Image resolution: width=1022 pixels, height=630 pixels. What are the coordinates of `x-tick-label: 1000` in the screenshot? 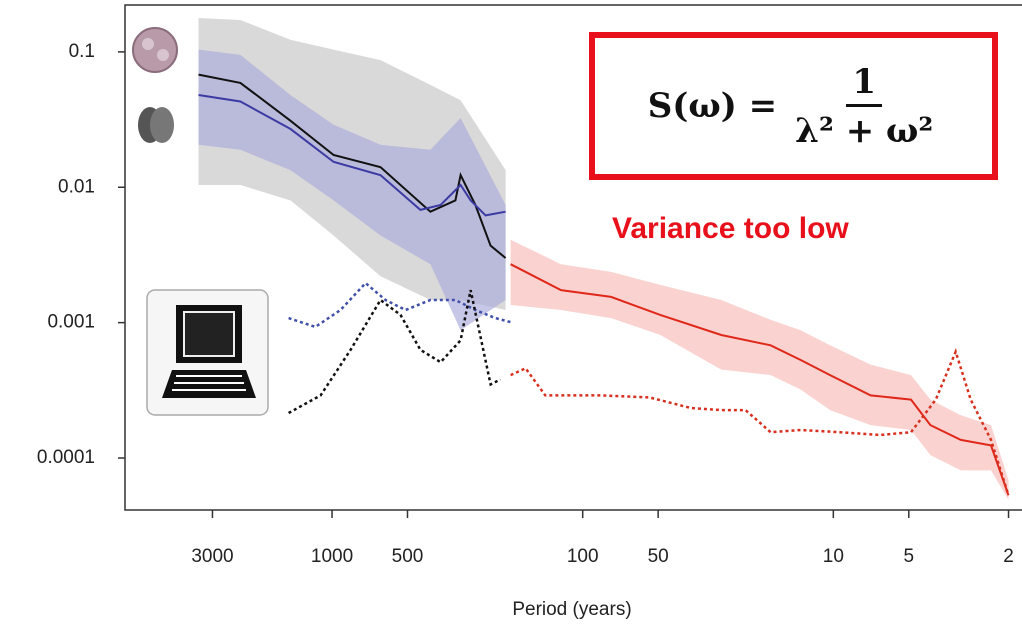 It's located at (332, 556).